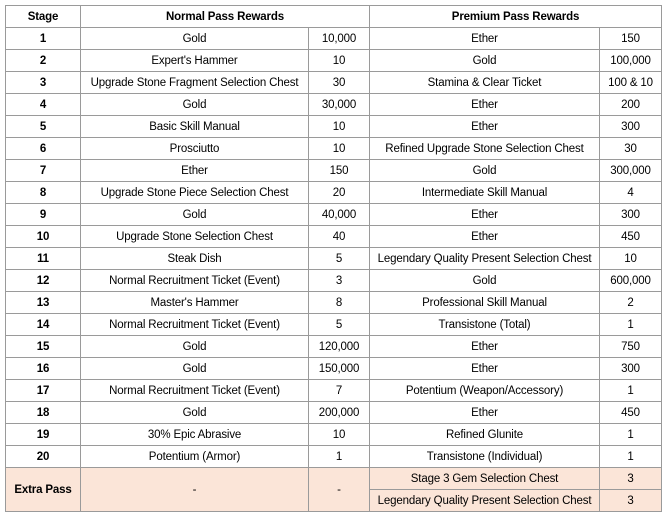 This screenshot has height=518, width=667. Describe the element at coordinates (630, 192) in the screenshot. I see `table-cell: 4` at that location.